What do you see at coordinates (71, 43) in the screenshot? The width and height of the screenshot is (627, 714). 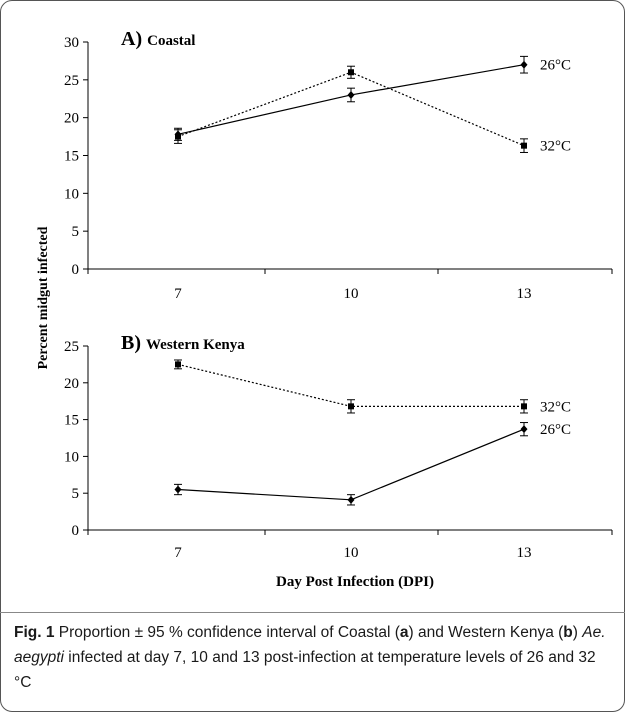 I see `y-tick-label: 30` at bounding box center [71, 43].